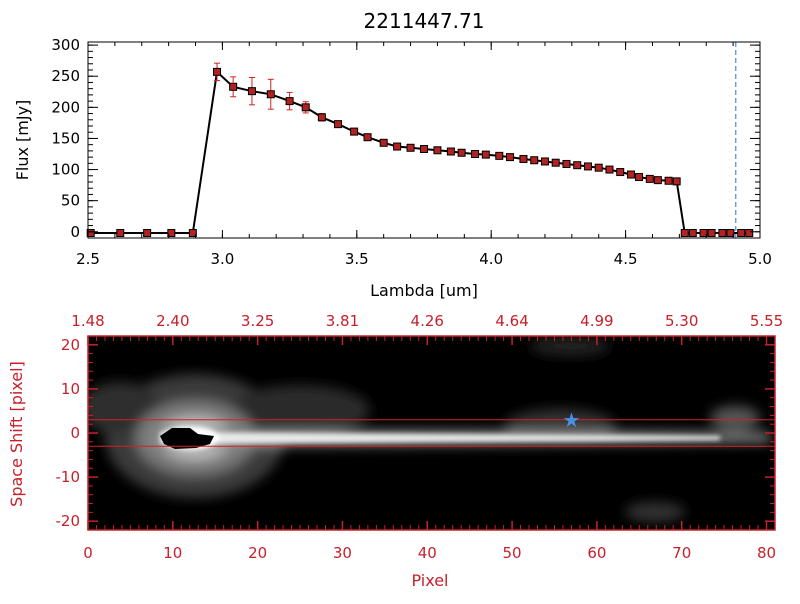 The image size is (800, 604). What do you see at coordinates (427, 553) in the screenshot?
I see `pixel-tick-label: 40` at bounding box center [427, 553].